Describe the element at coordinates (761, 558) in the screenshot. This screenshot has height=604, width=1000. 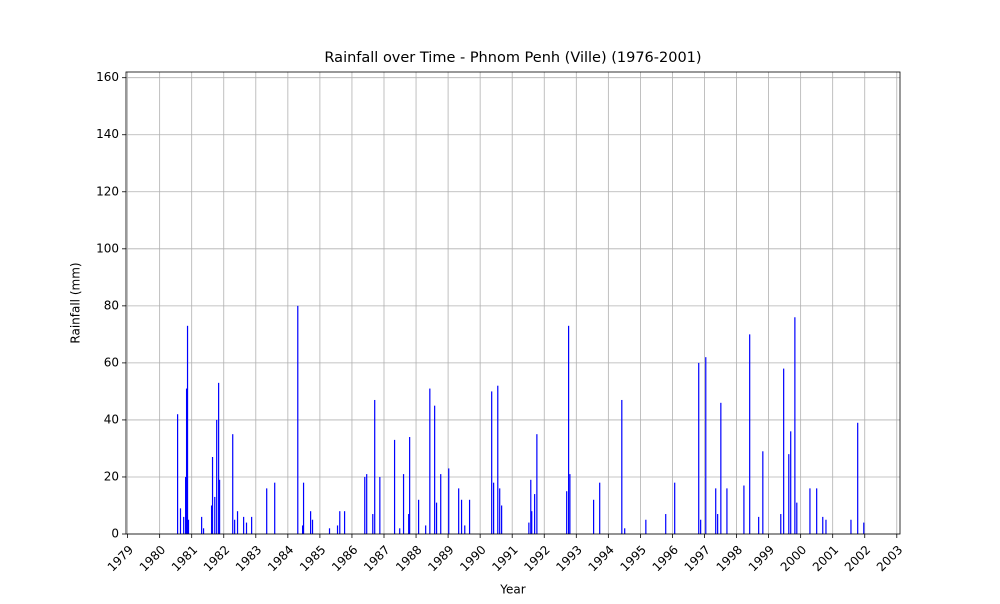
I see `x-tick-label: 1999` at that location.